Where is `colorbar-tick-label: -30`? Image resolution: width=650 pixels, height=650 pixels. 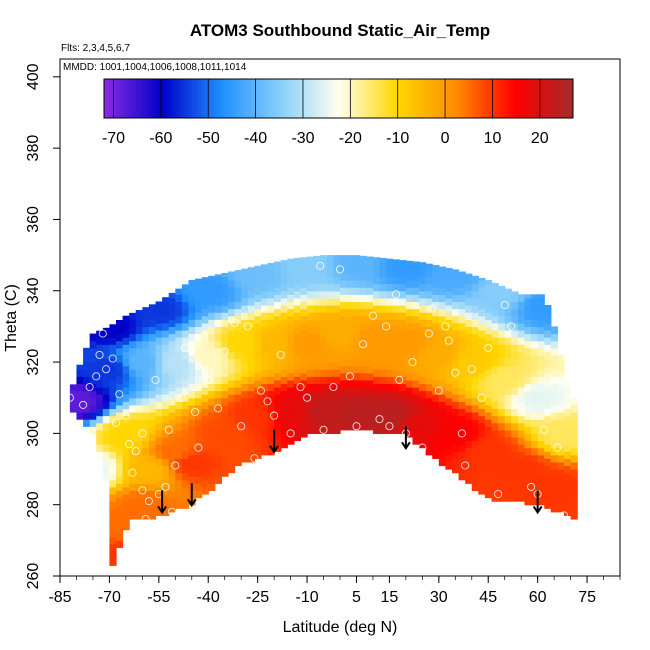
colorbar-tick-label: -30 is located at coordinates (302, 138).